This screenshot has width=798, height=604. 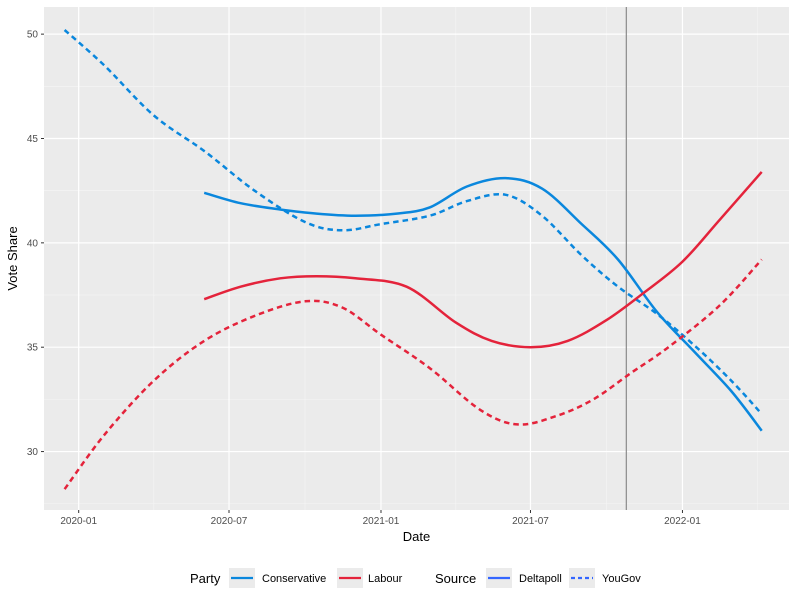 I want to click on svg-text: YouGov, so click(x=621, y=579).